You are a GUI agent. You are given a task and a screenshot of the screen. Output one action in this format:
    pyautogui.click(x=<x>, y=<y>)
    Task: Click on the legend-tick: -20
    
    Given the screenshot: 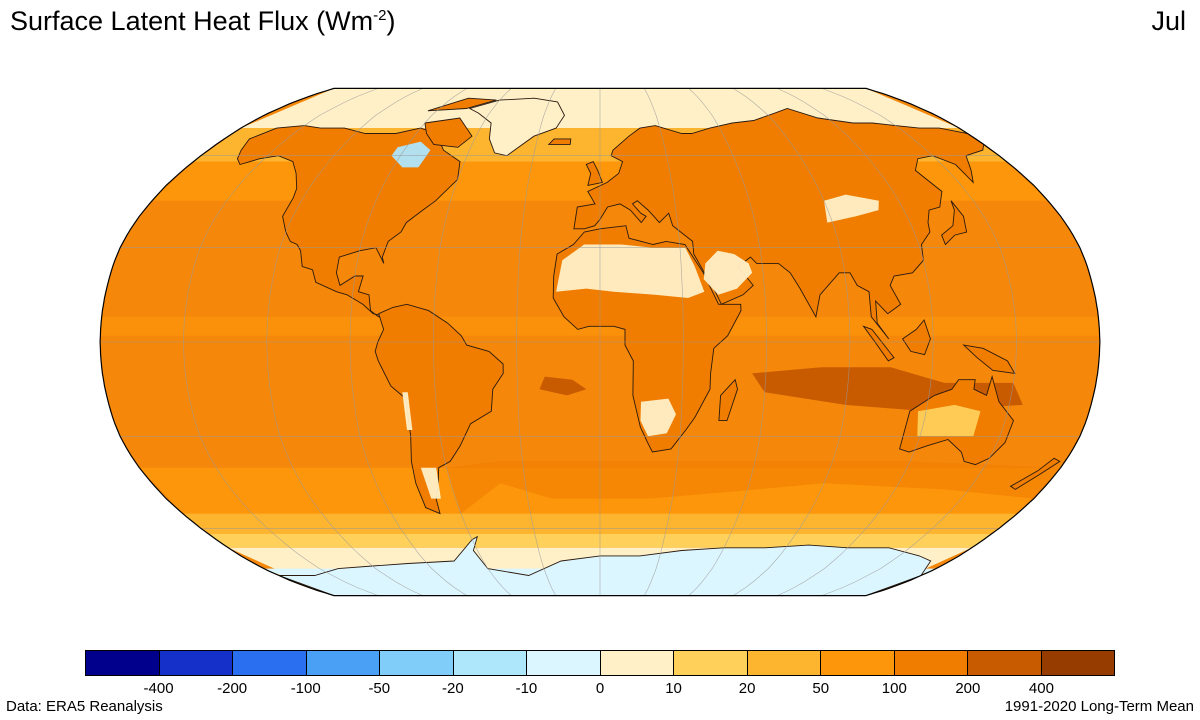 What is the action you would take?
    pyautogui.click(x=453, y=688)
    